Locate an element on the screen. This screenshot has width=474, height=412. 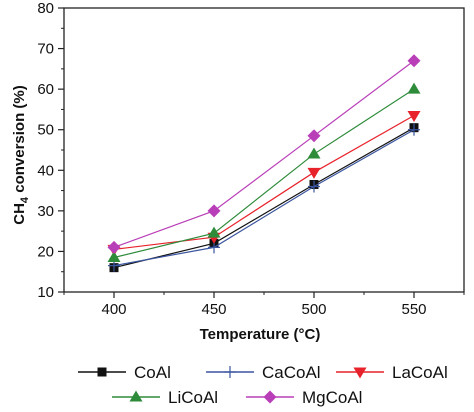
legend-marker-licoal is located at coordinates (136, 396).